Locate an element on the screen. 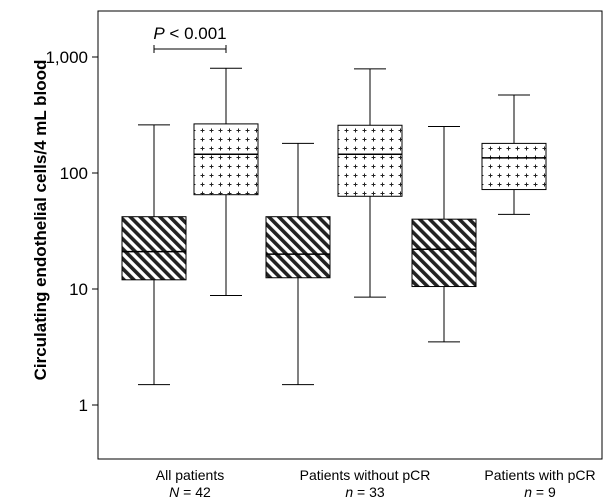 The image size is (607, 503). group-n-label: N = 42 is located at coordinates (190, 492).